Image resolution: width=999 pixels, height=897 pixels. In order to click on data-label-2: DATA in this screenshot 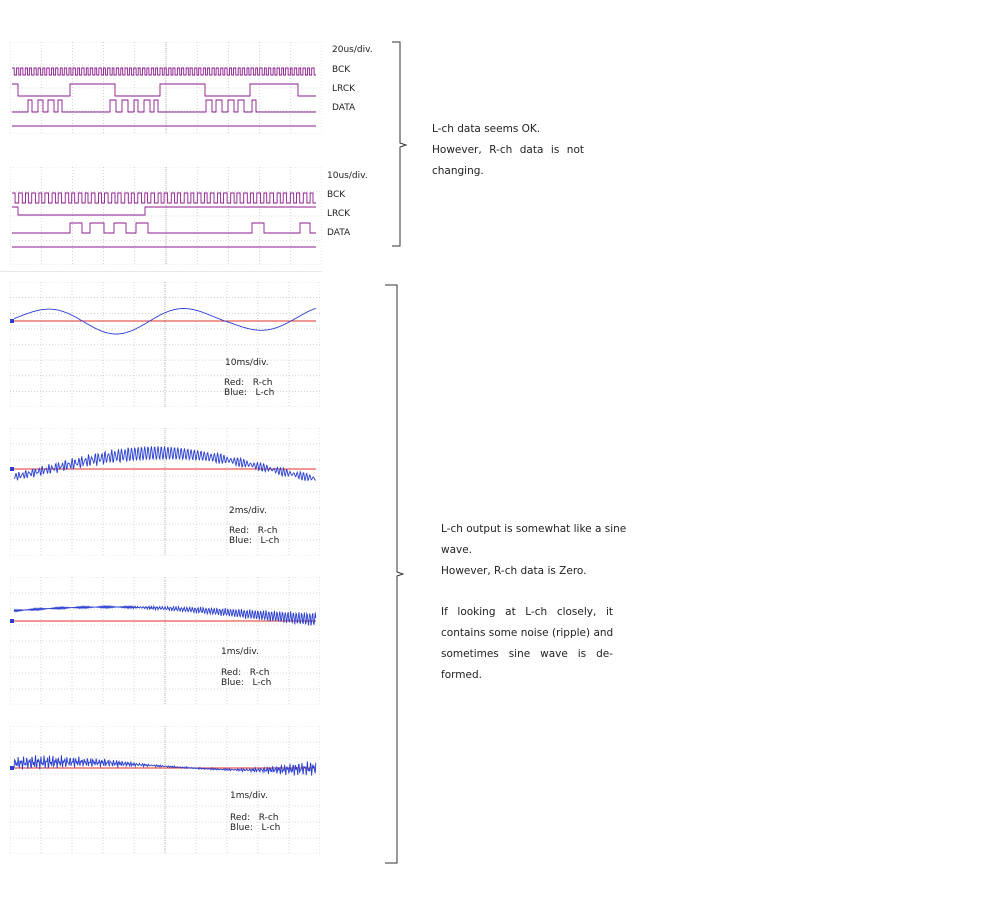, I will do `click(339, 233)`.